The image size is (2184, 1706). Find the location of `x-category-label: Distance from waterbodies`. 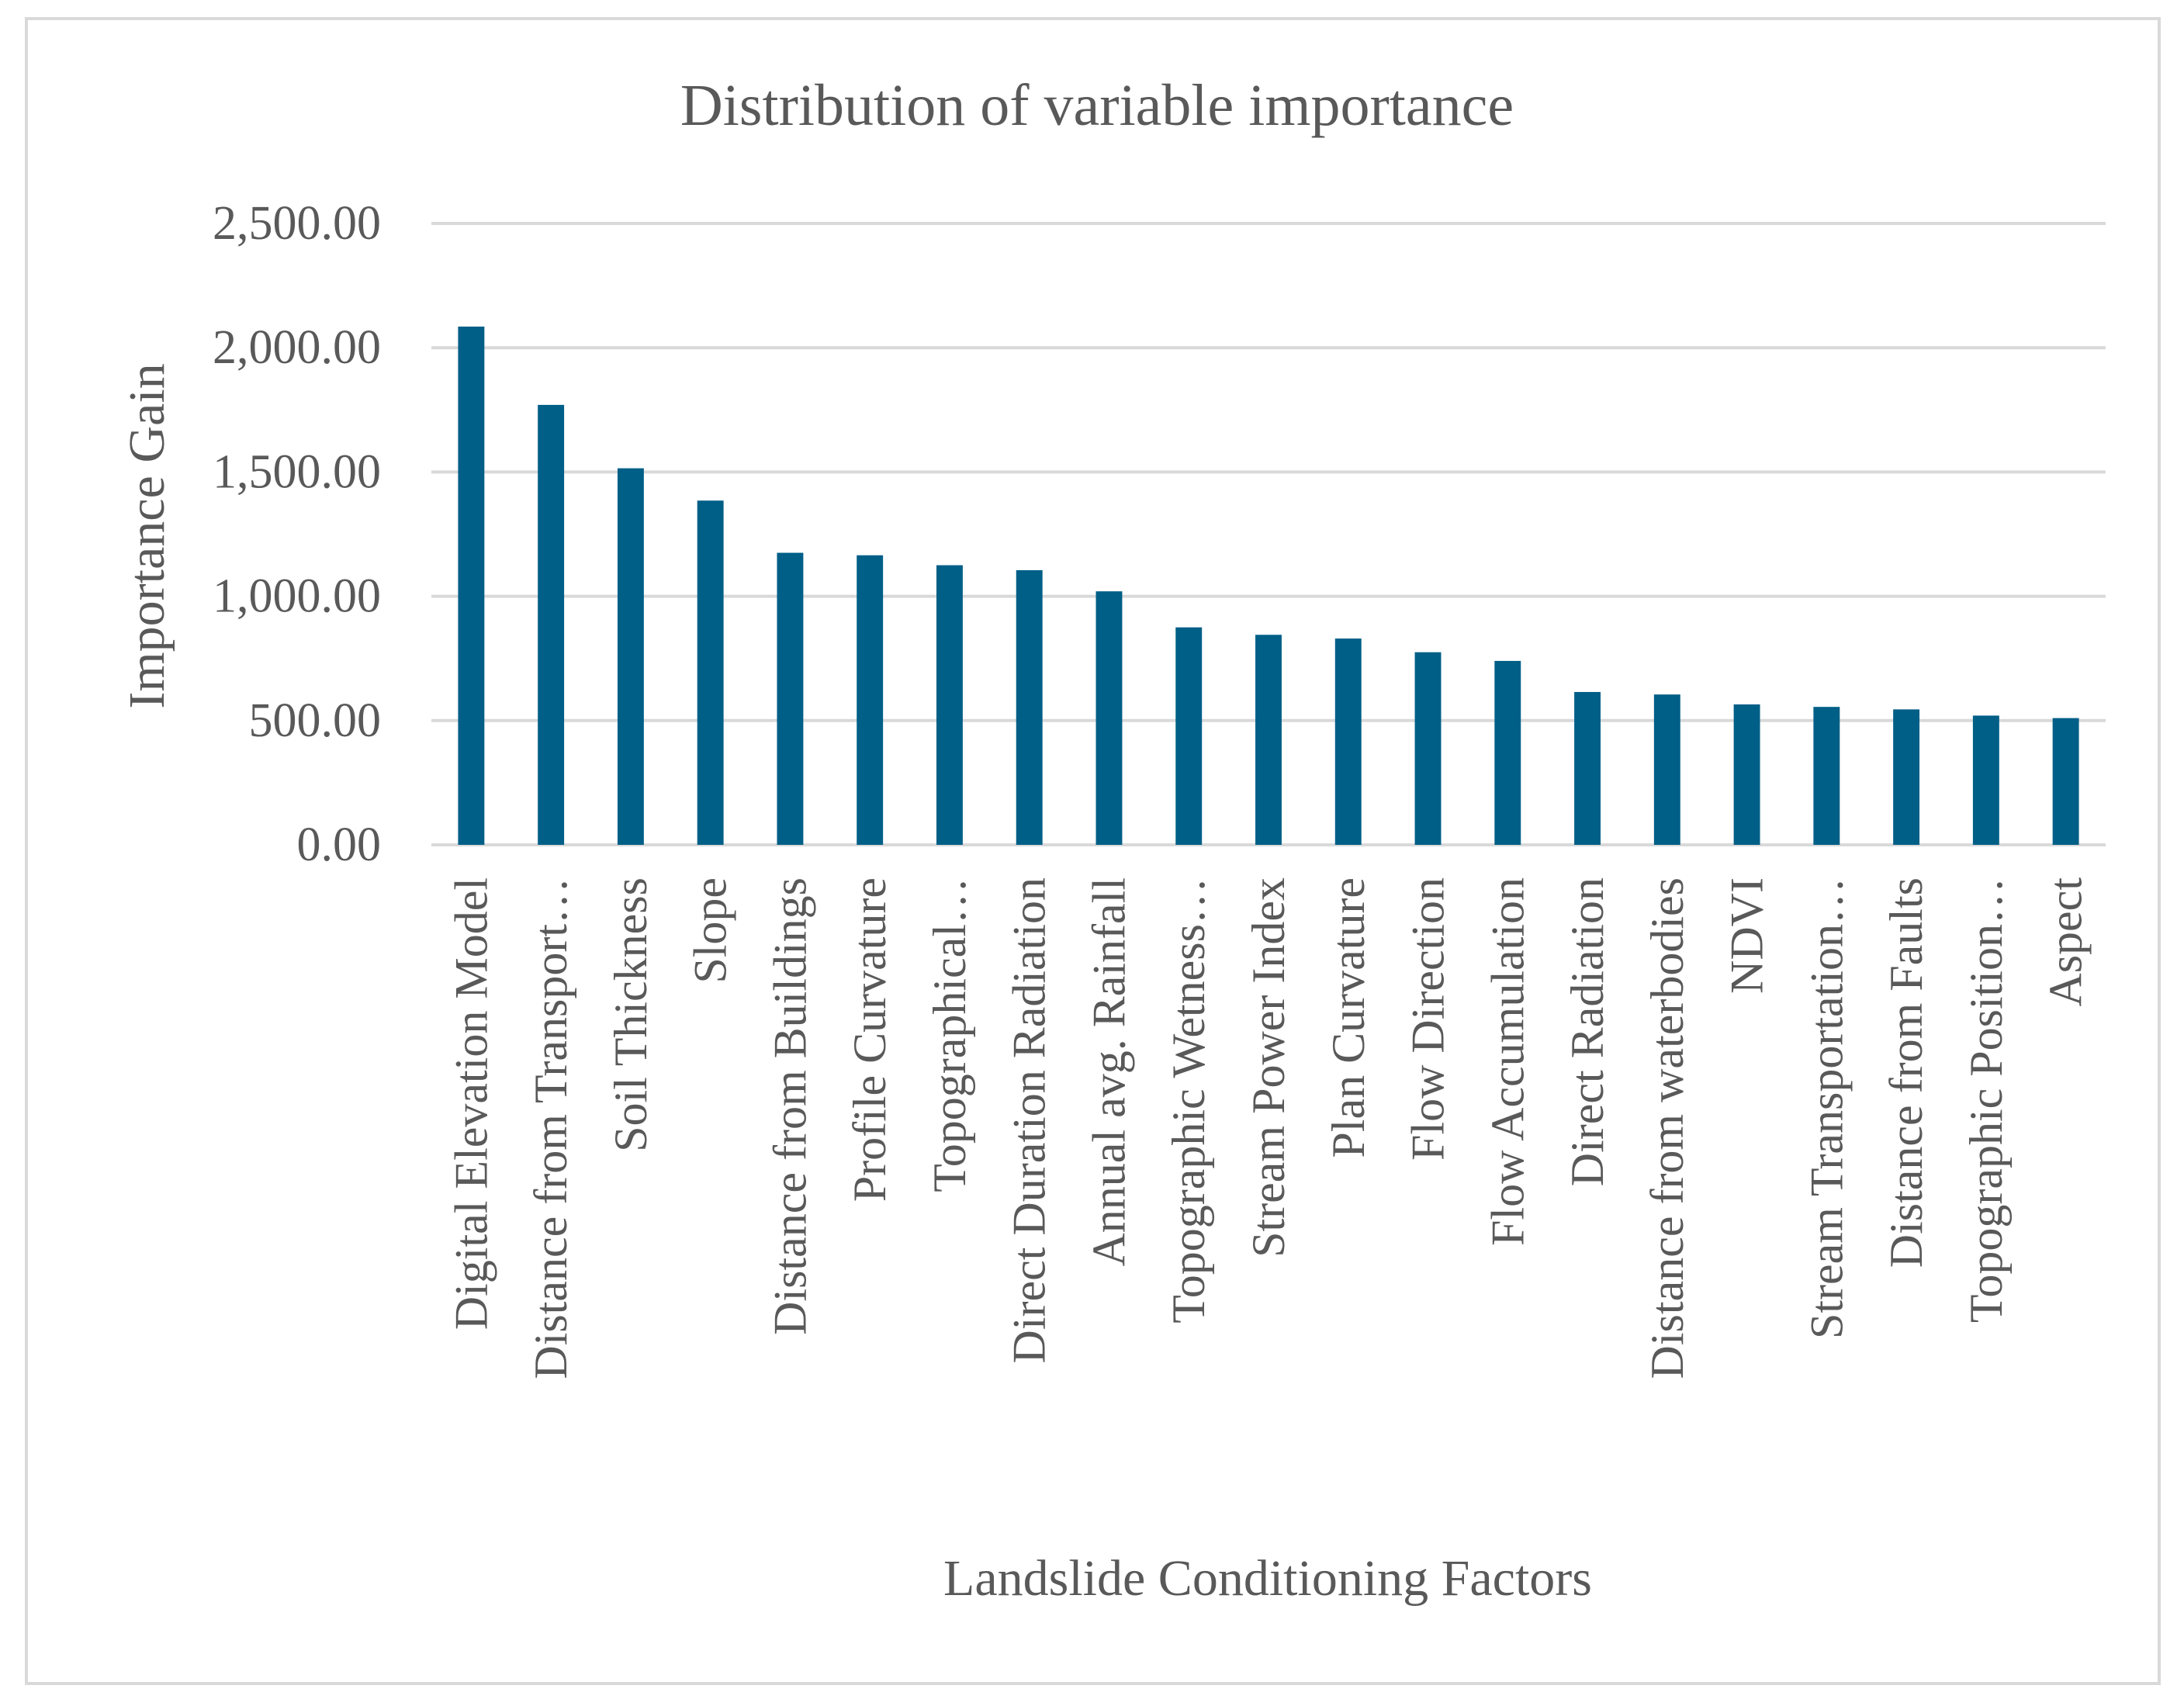

x-category-label: Distance from waterbodies is located at coordinates (1668, 1128).